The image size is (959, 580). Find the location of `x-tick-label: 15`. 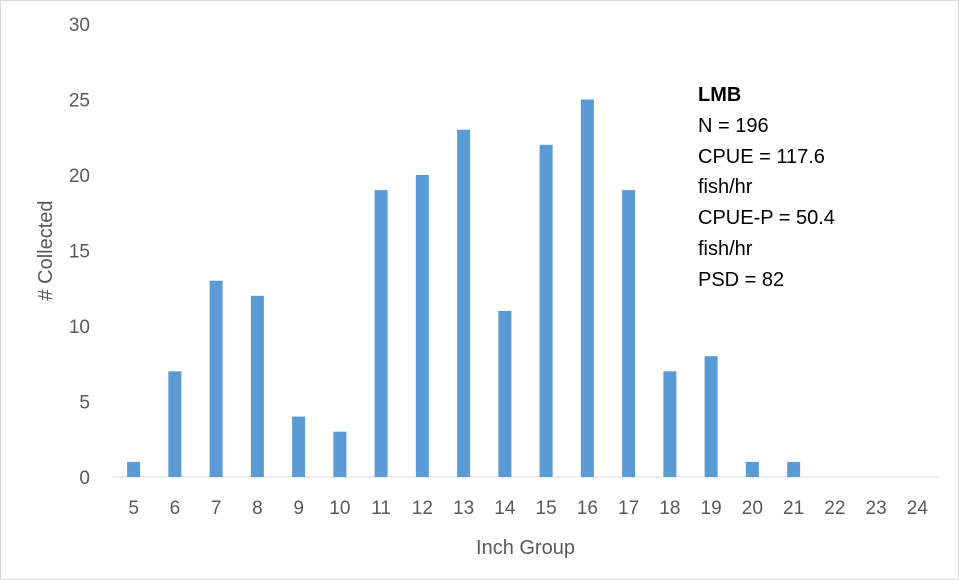

x-tick-label: 15 is located at coordinates (546, 508).